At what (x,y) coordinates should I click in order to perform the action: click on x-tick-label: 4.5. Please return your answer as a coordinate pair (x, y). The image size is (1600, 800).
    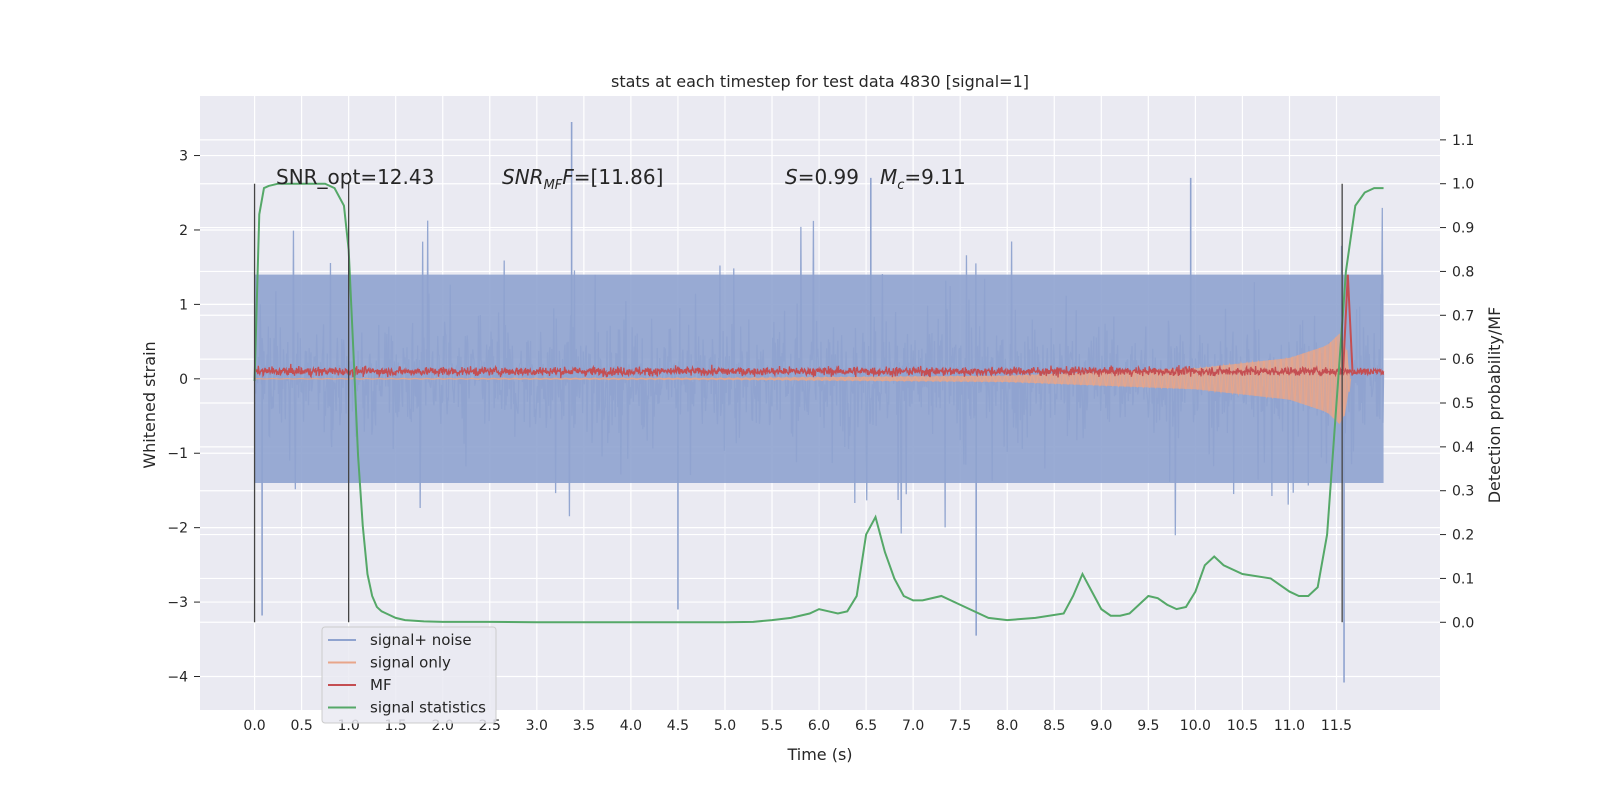
    Looking at the image, I should click on (678, 726).